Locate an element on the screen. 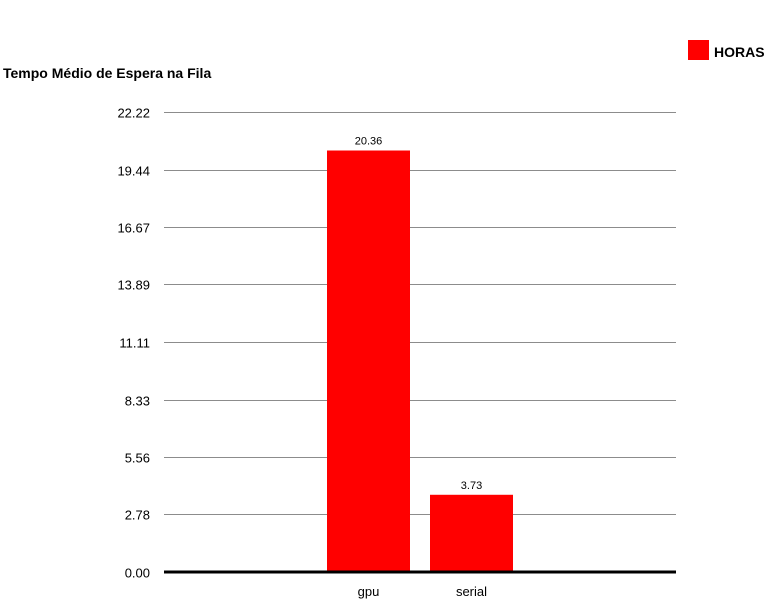  y-tick-label: 11.11 is located at coordinates (134, 343).